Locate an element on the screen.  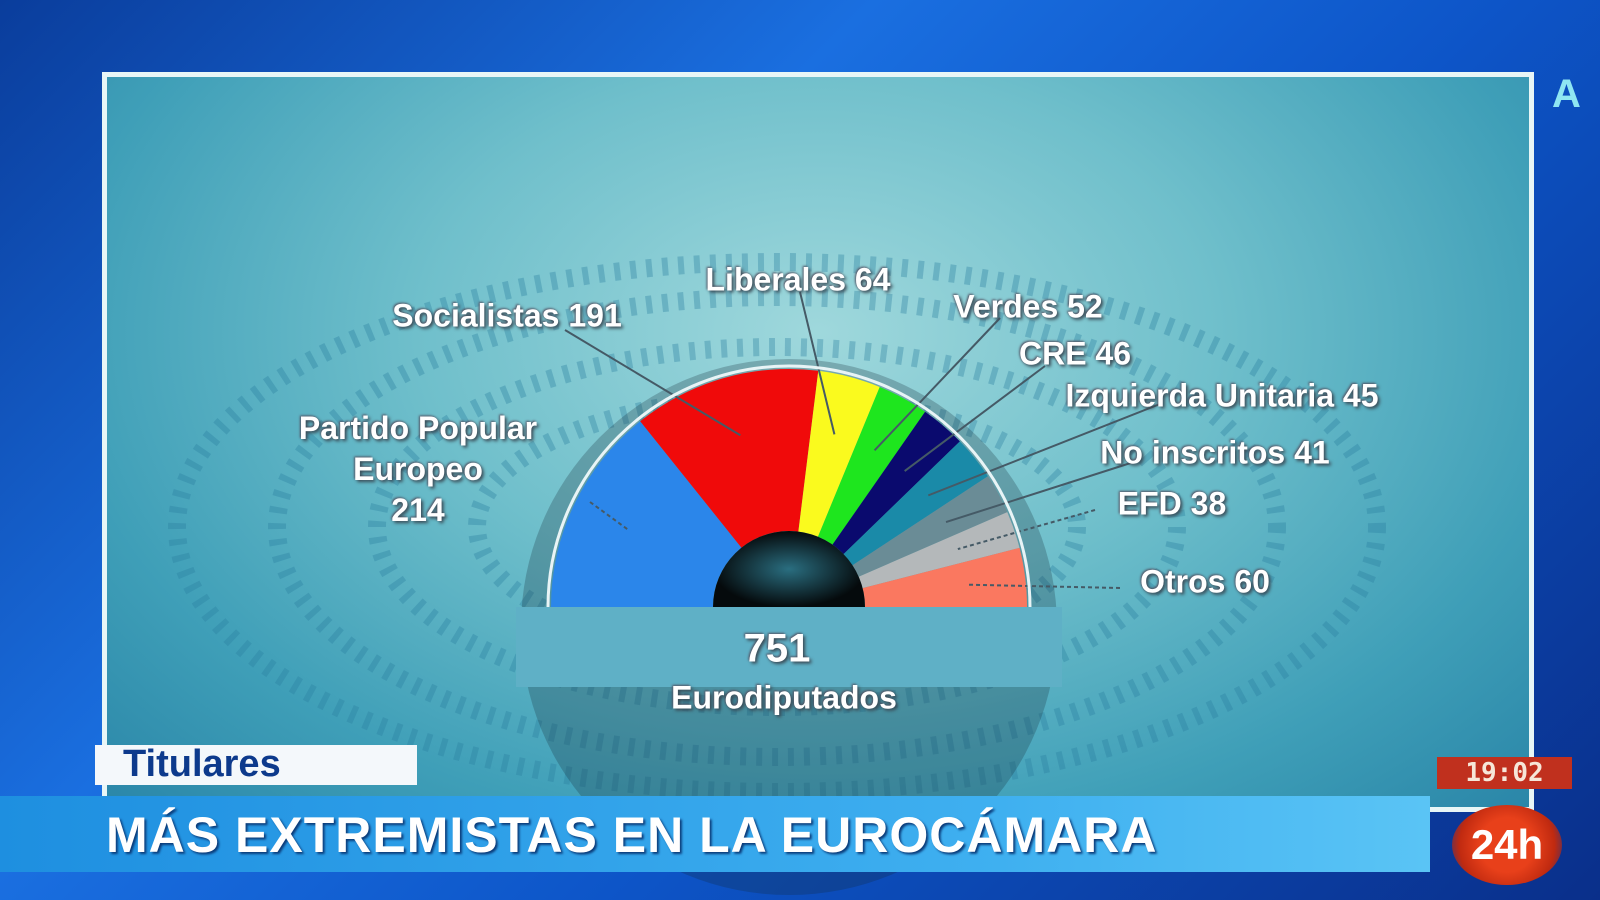
label-no-inscritos: No inscritos 41 is located at coordinates (1215, 452).